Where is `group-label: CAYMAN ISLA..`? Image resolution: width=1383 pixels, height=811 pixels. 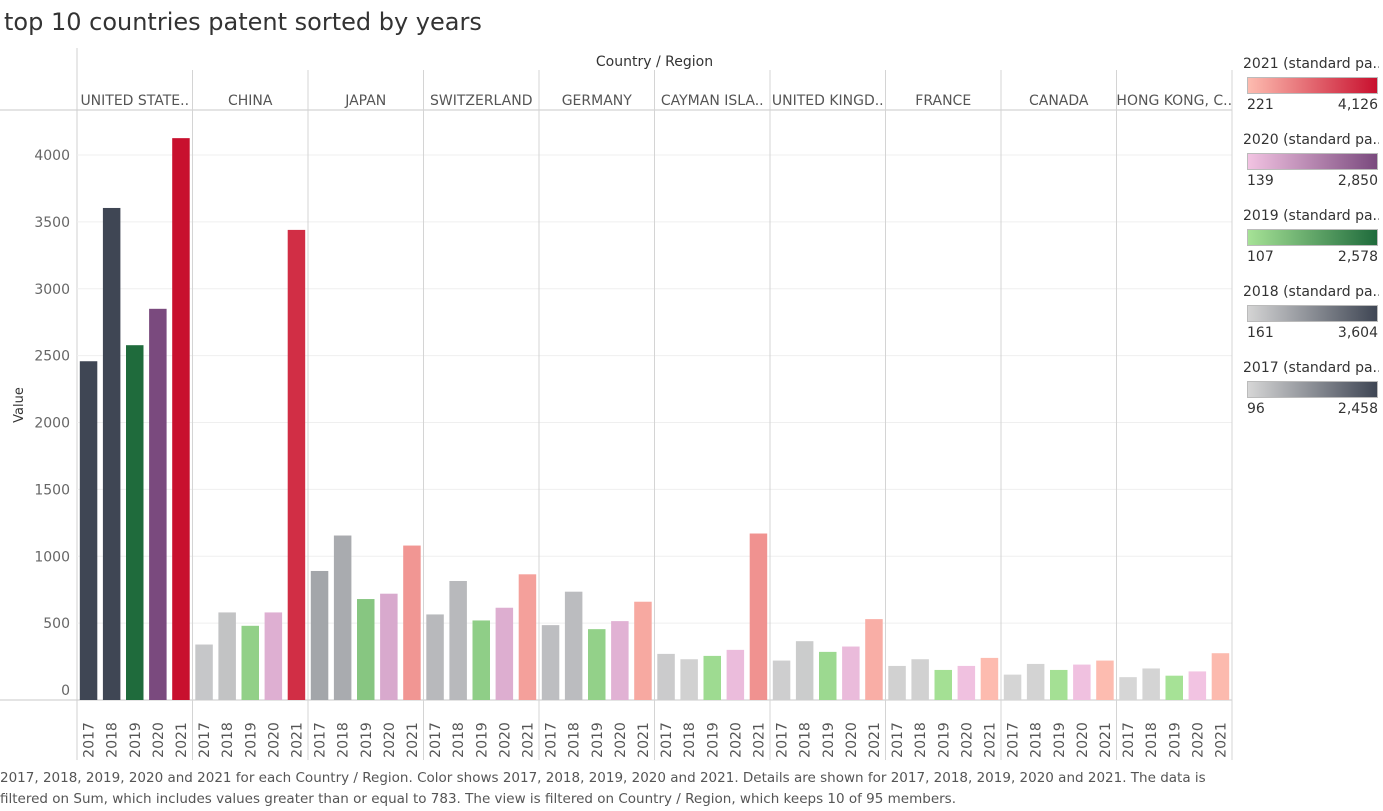 group-label: CAYMAN ISLA.. is located at coordinates (712, 101).